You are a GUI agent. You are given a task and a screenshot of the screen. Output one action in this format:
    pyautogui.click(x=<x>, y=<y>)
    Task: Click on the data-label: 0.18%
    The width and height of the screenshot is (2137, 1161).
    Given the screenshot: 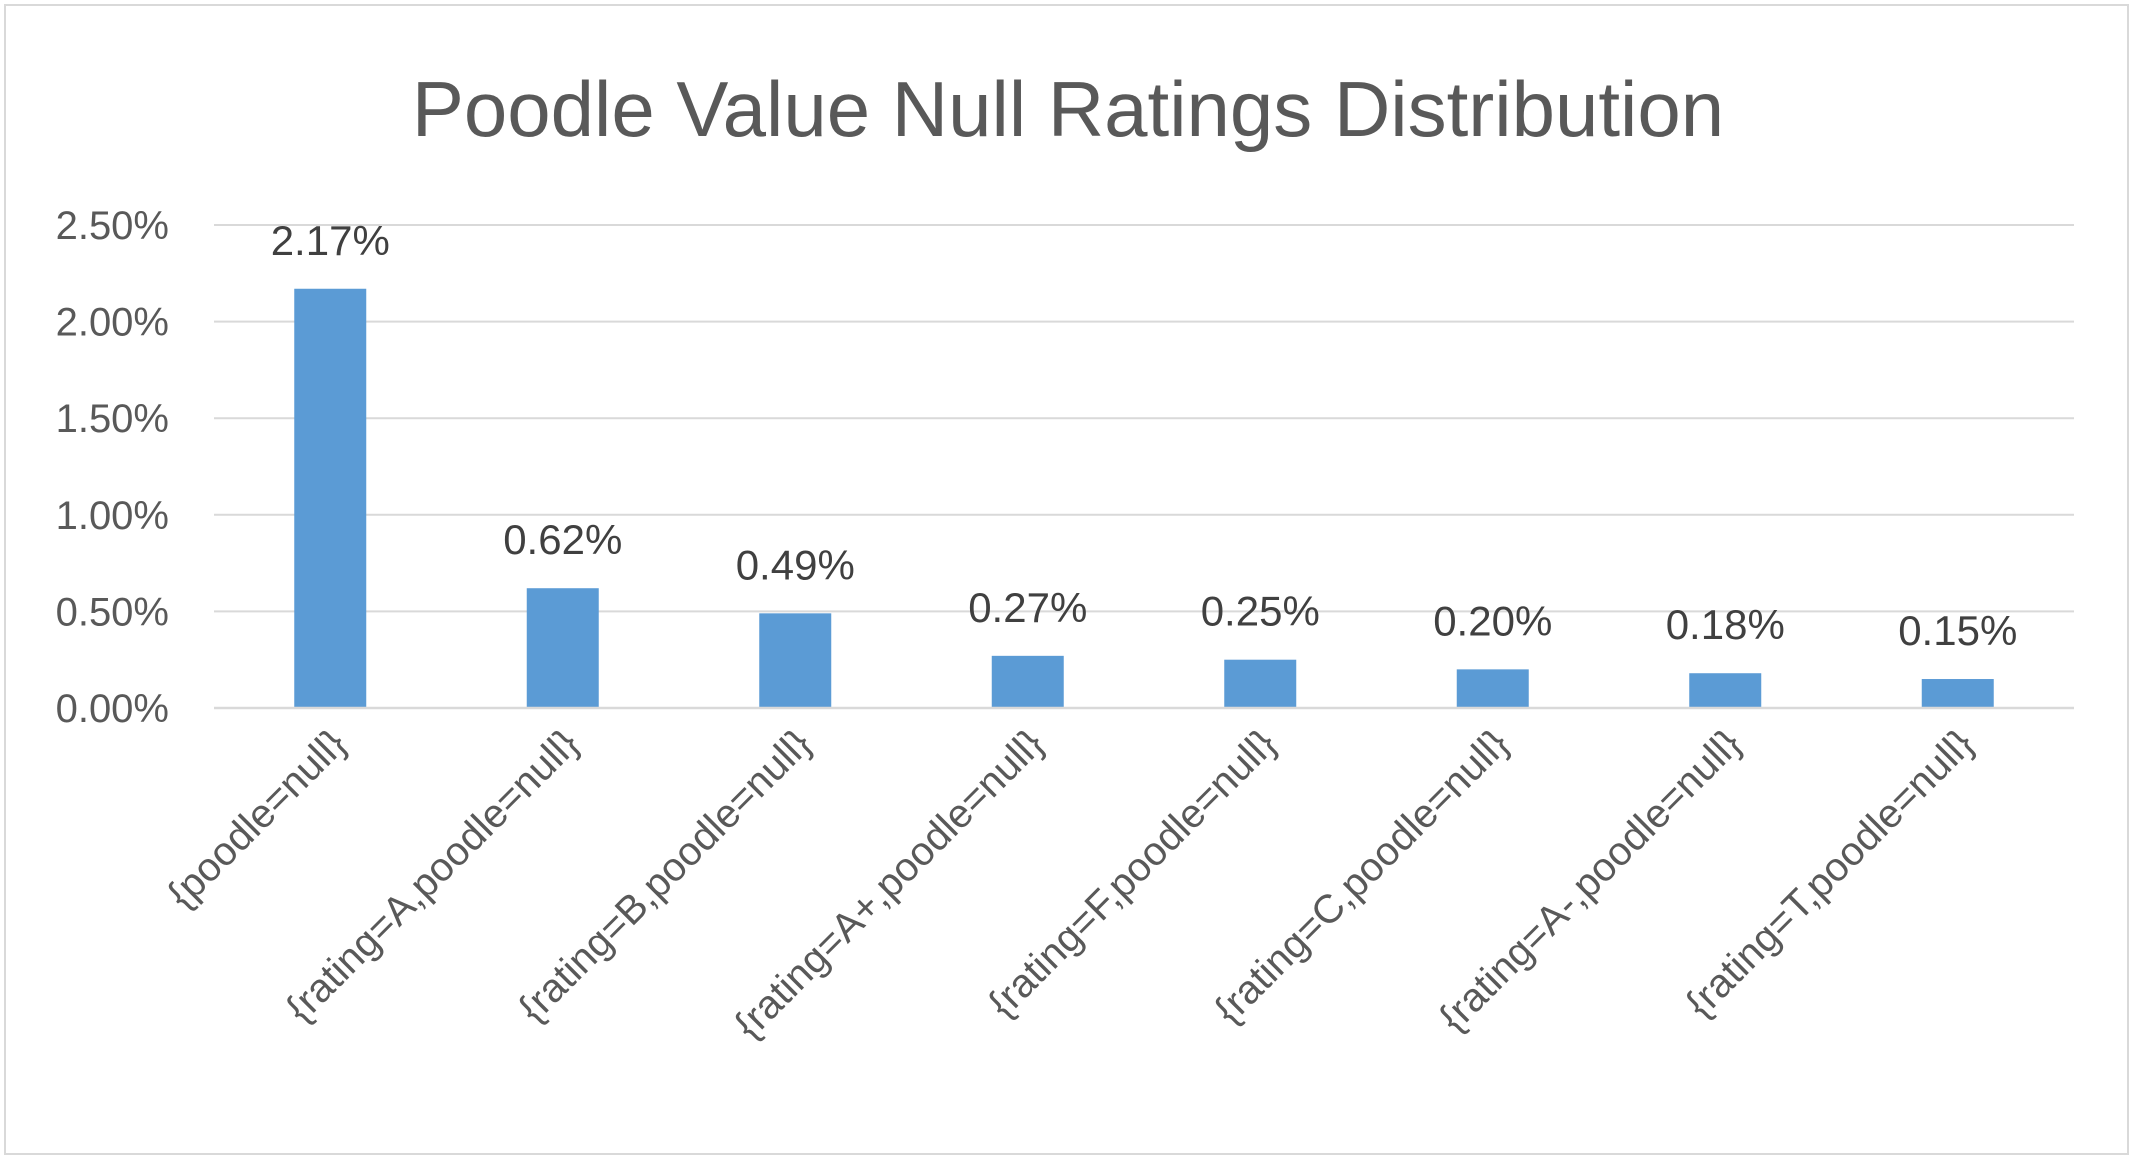 What is the action you would take?
    pyautogui.click(x=1725, y=624)
    